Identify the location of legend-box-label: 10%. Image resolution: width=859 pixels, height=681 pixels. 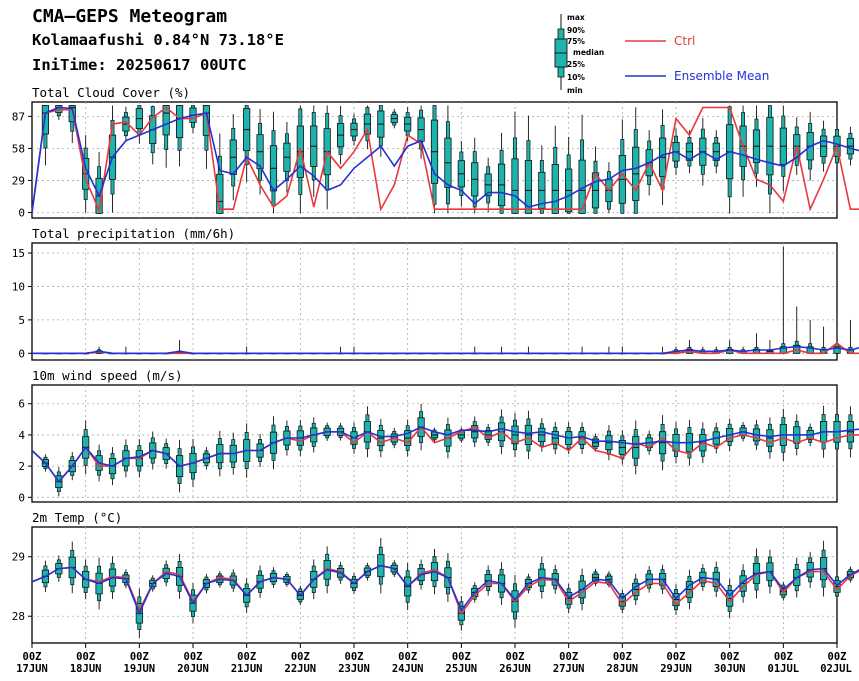
(576, 77).